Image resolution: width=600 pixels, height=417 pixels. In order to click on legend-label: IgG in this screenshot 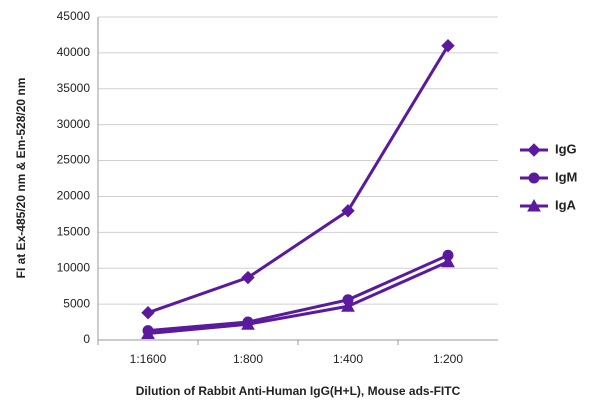, I will do `click(566, 148)`.